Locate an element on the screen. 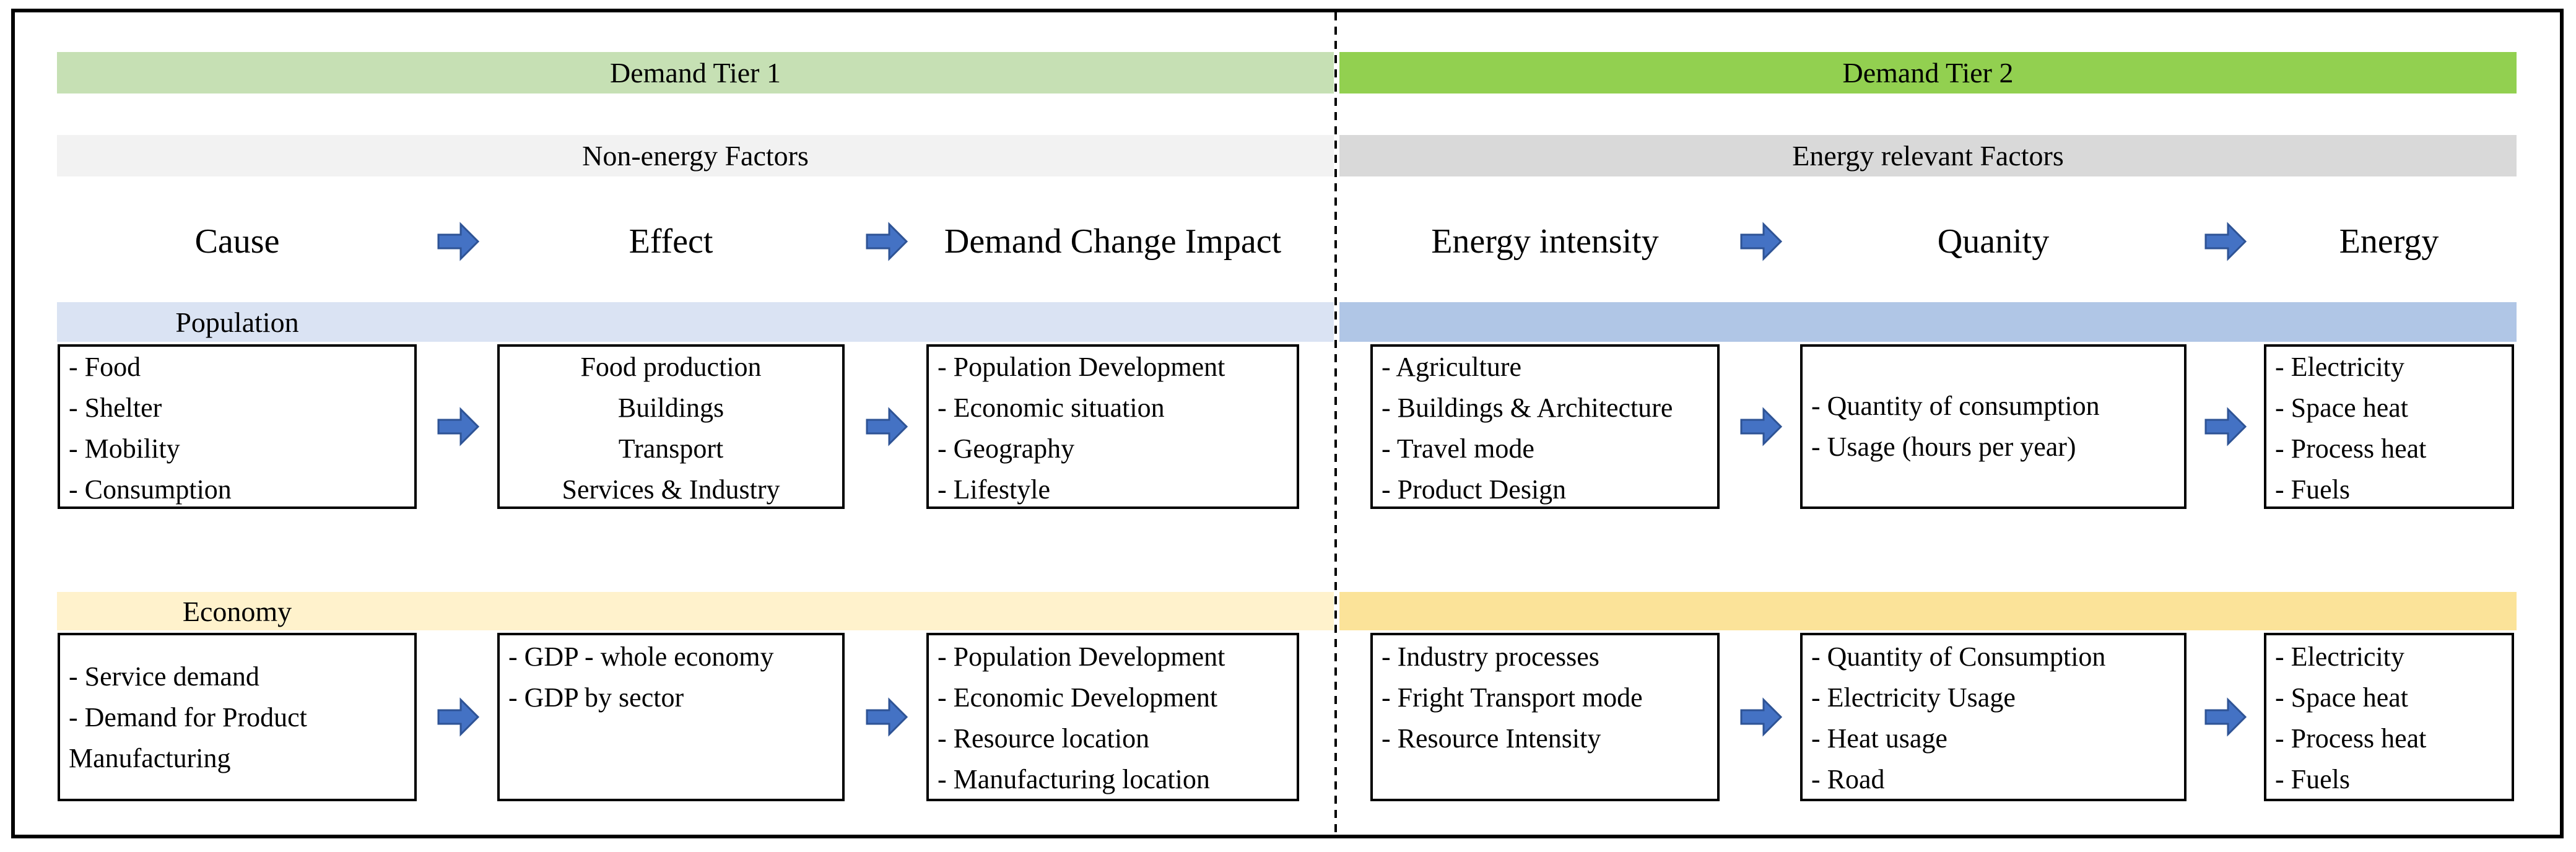 Image resolution: width=2576 pixels, height=852 pixels. box-line: - Lifestyle is located at coordinates (994, 489).